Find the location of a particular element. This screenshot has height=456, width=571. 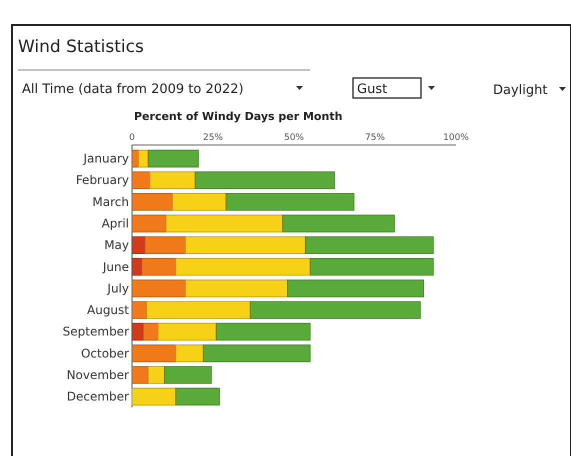

x-tick-label: 75% is located at coordinates (375, 138).